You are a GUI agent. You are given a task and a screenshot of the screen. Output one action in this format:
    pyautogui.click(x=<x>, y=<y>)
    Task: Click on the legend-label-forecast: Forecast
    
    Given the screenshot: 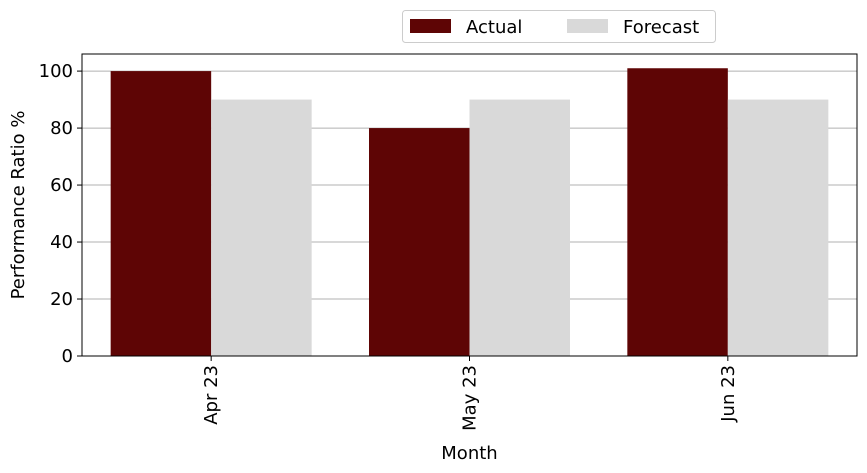 What is the action you would take?
    pyautogui.click(x=661, y=27)
    